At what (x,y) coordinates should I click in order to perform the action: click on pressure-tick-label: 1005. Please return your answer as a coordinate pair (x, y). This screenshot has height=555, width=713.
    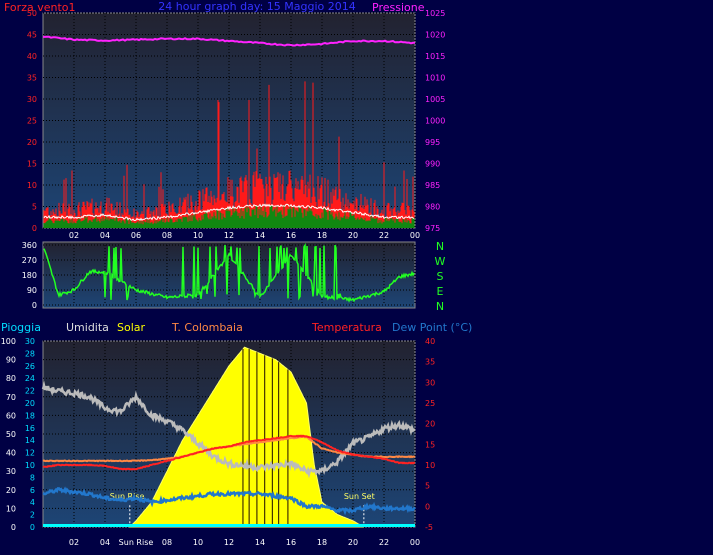
    Looking at the image, I should click on (435, 99).